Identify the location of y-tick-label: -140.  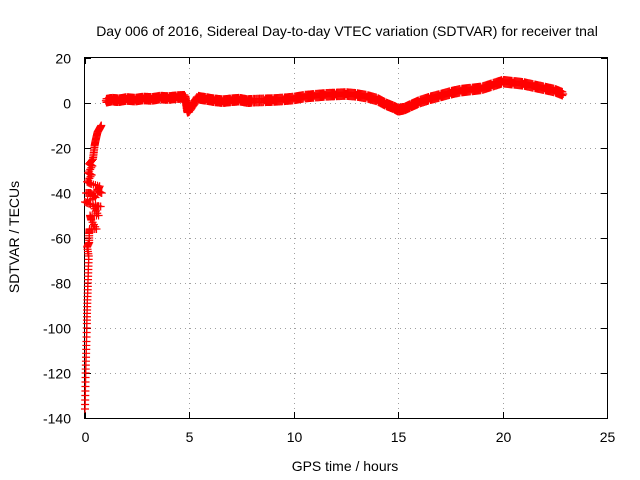
(57, 419).